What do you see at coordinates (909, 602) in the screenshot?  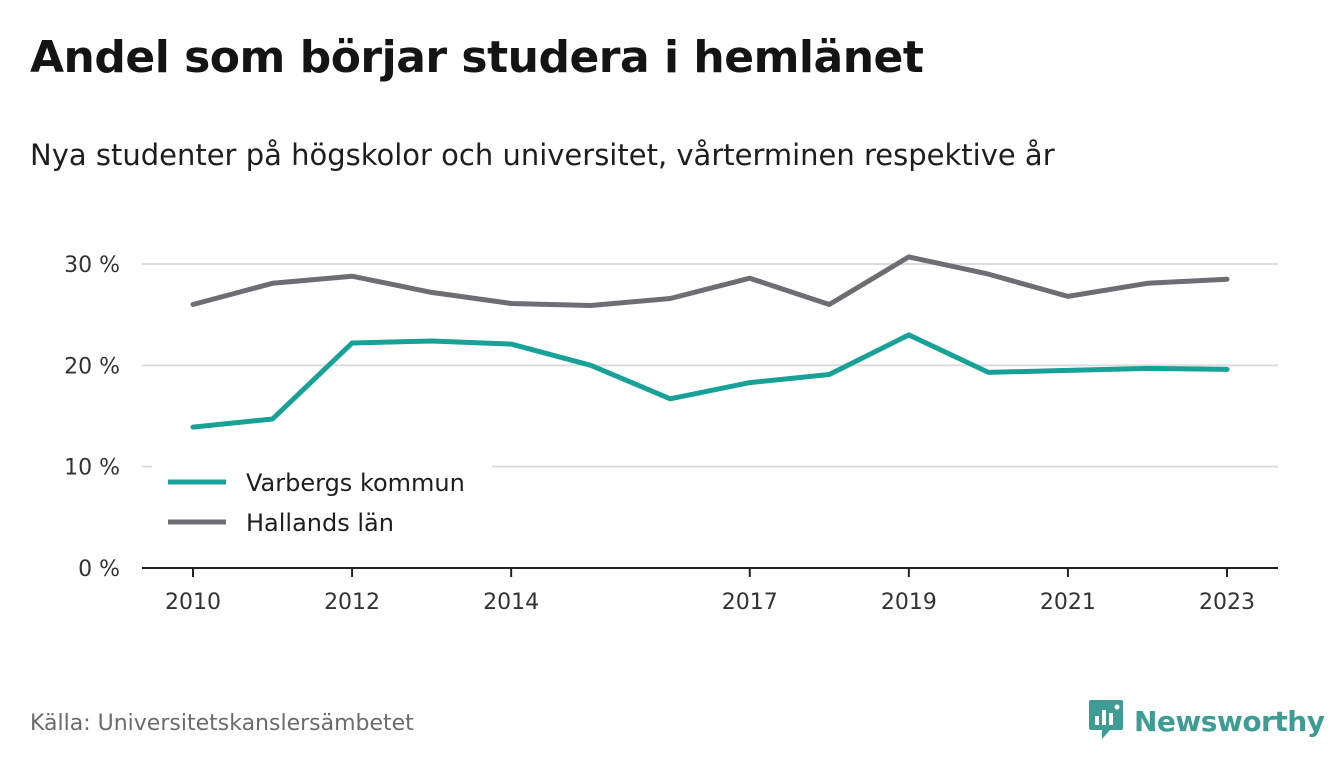 I see `x-tick-label: 2019` at bounding box center [909, 602].